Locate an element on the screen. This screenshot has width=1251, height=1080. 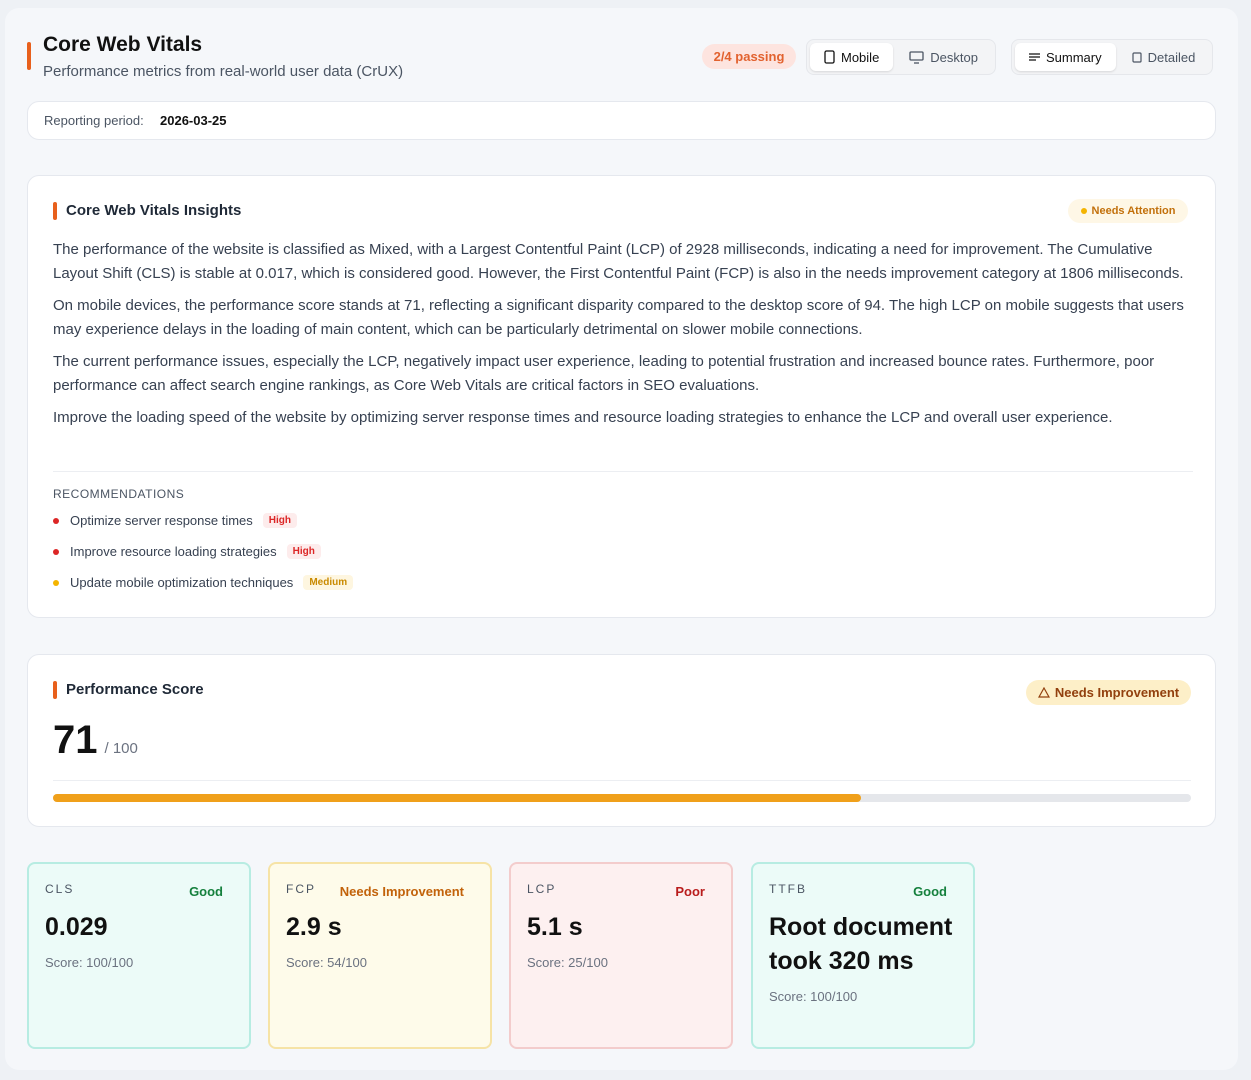
detailed-button: Detailed is located at coordinates (1164, 57).